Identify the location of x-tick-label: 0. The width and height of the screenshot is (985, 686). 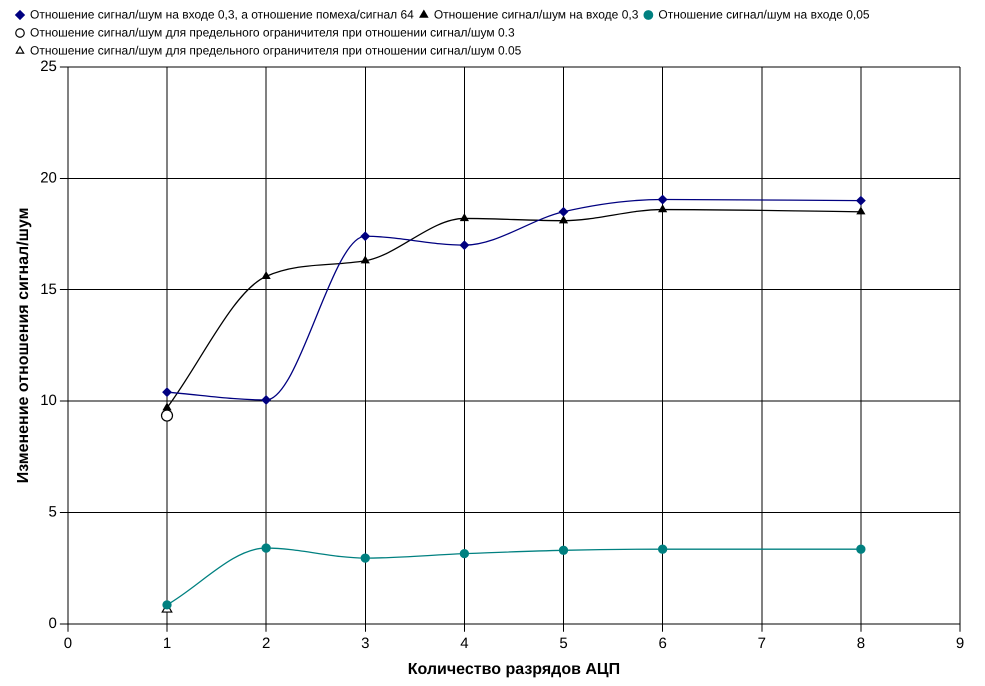
(68, 643).